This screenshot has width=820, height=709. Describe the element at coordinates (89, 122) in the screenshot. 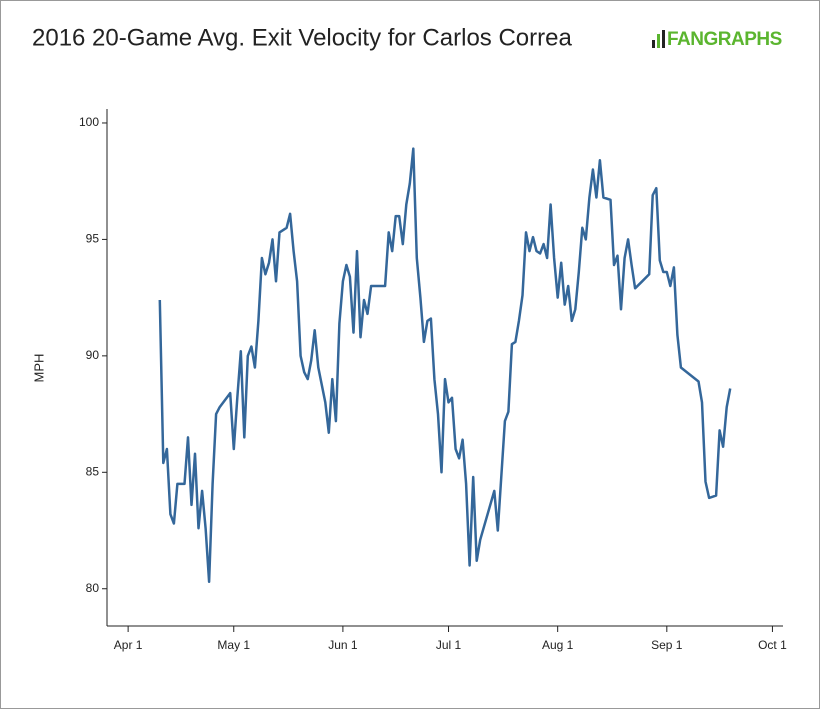

I see `y-tick-label: 100` at that location.